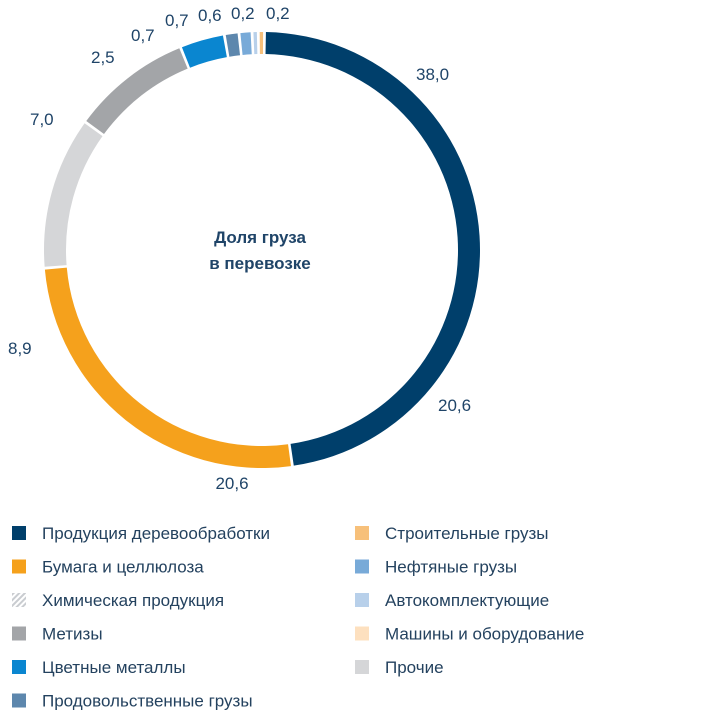  I want to click on value-label-10: 0,2, so click(278, 13).